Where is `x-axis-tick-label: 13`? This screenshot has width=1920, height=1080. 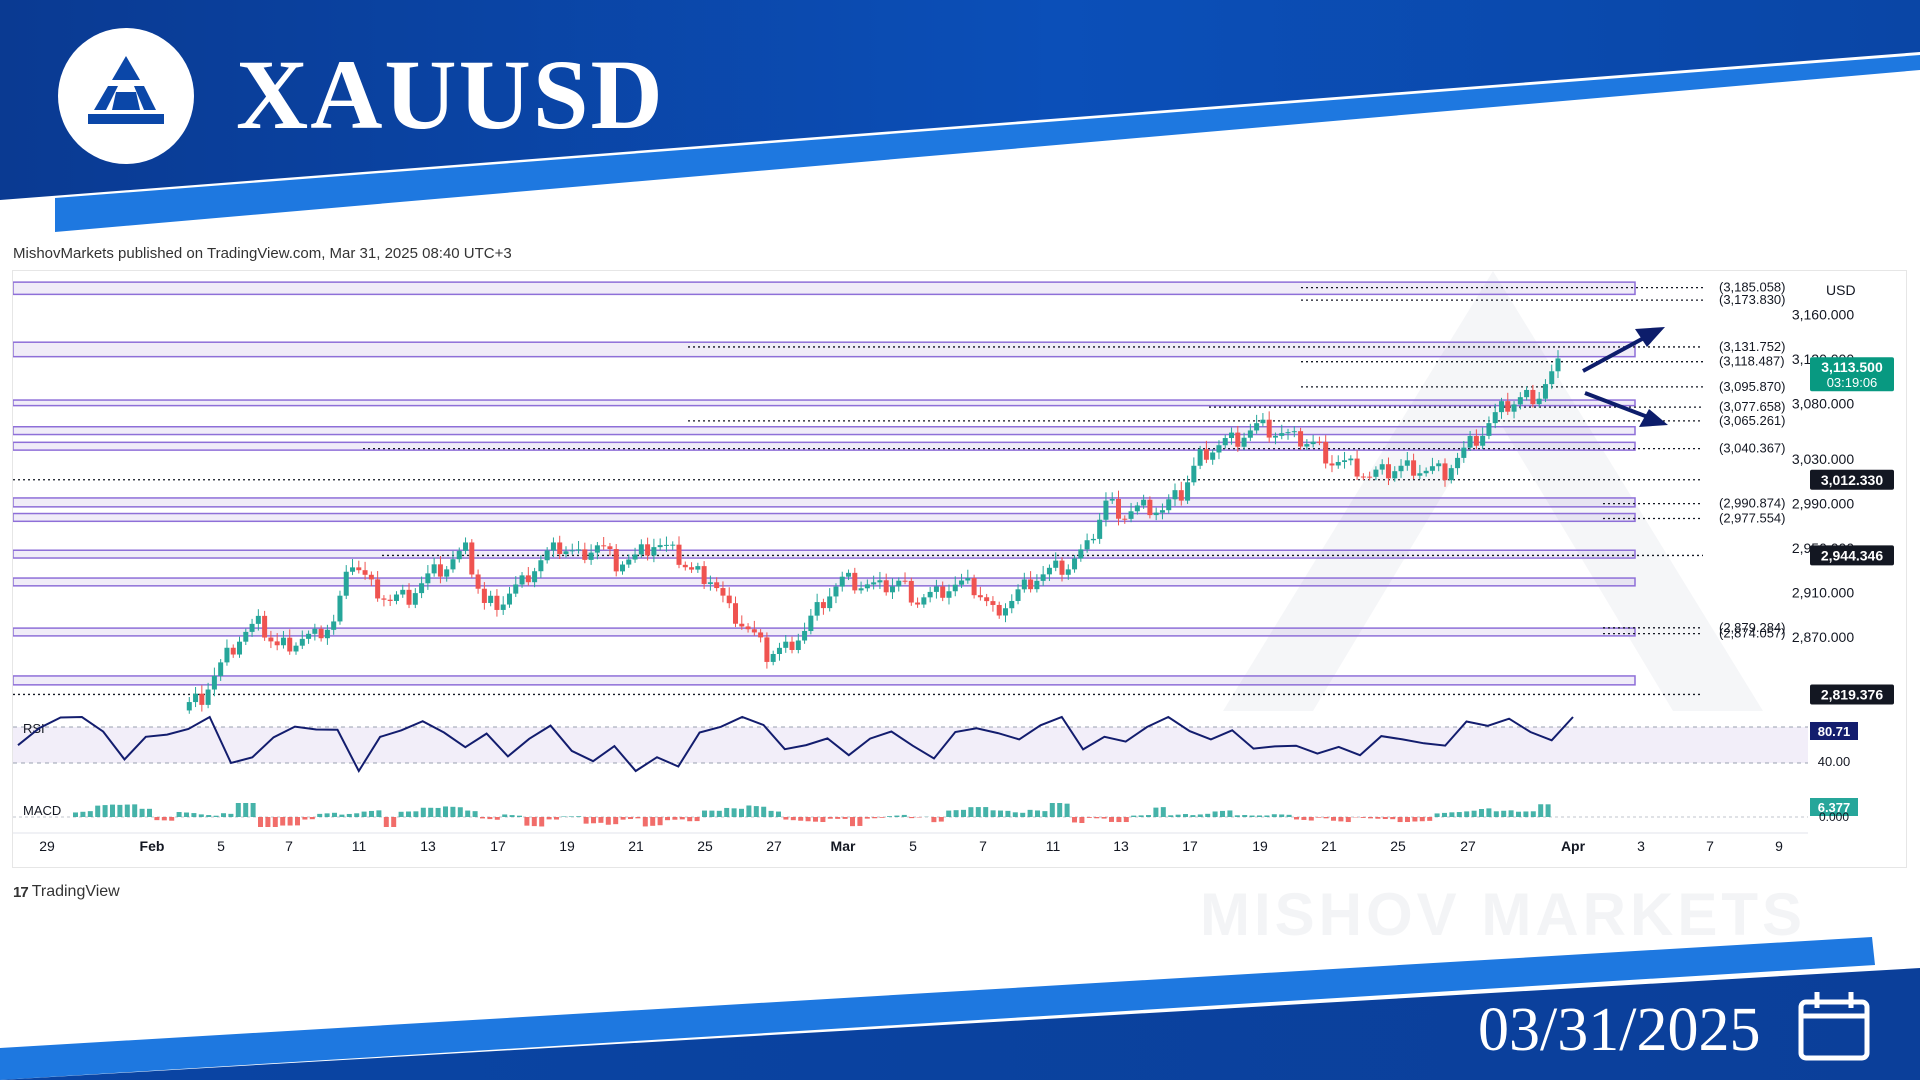 x-axis-tick-label: 13 is located at coordinates (1121, 846).